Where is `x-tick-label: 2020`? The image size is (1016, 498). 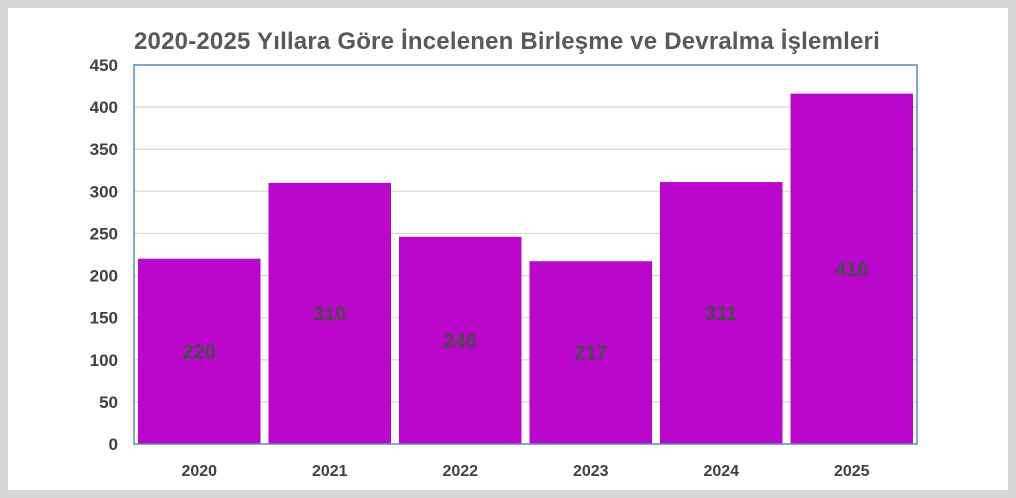
x-tick-label: 2020 is located at coordinates (199, 471).